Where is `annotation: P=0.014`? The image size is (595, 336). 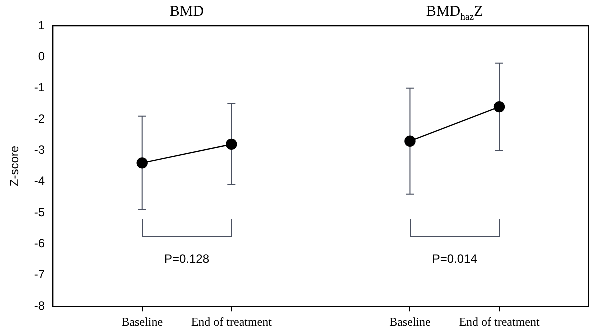 annotation: P=0.014 is located at coordinates (455, 259).